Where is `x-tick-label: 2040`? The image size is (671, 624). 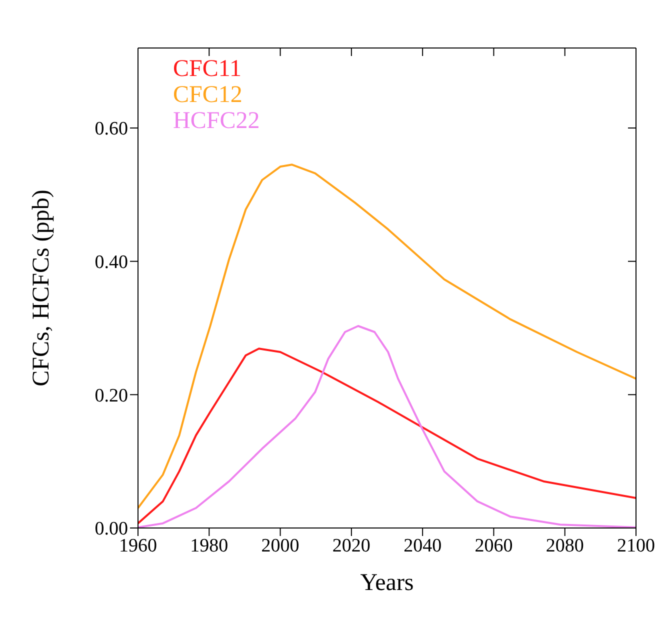
x-tick-label: 2040 is located at coordinates (423, 545).